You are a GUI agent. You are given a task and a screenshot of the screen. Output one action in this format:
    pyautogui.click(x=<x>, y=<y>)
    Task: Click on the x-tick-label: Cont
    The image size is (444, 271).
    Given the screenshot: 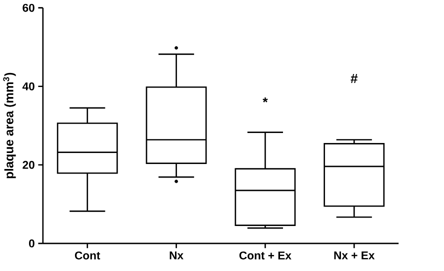 What is the action you would take?
    pyautogui.click(x=87, y=256)
    